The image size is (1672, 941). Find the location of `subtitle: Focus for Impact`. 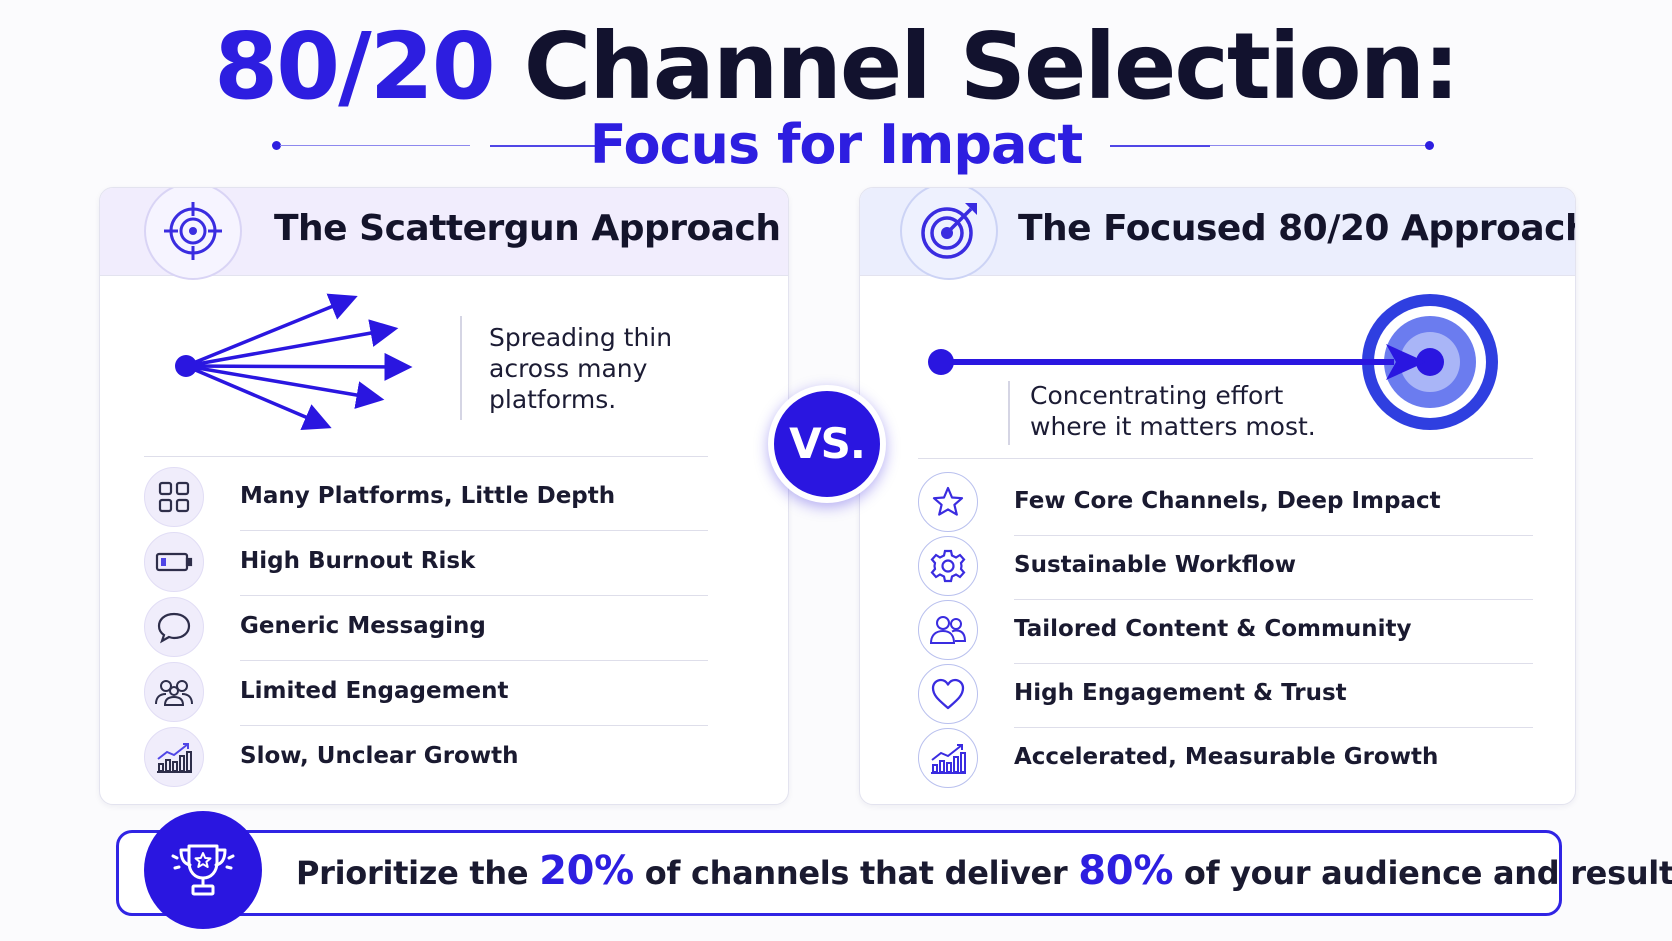

subtitle: Focus for Impact is located at coordinates (836, 144).